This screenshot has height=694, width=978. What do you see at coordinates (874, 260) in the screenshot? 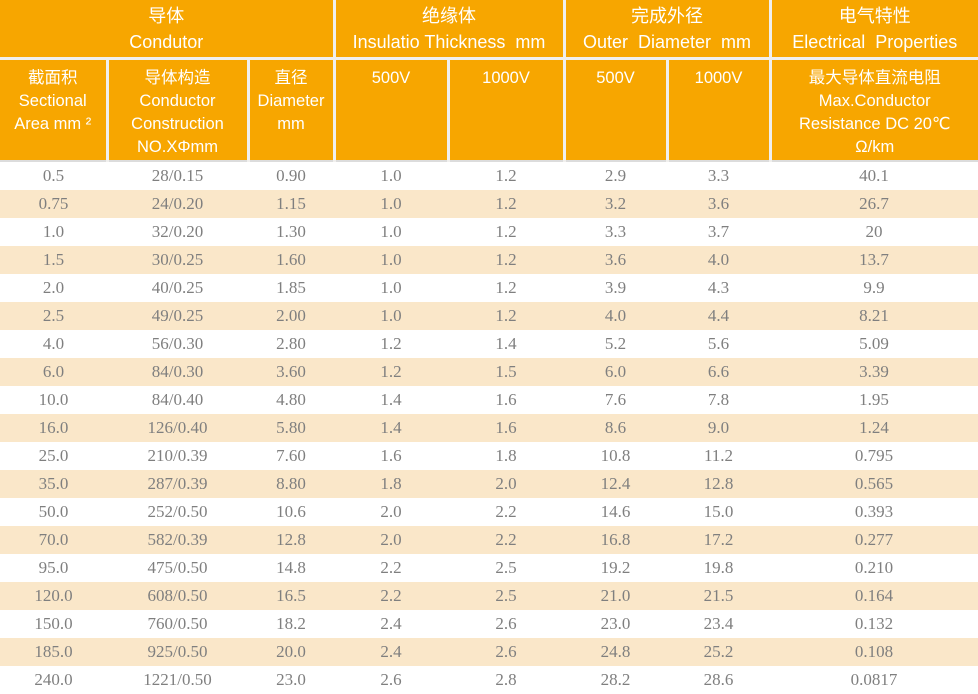
I see `table-cell: 13.7` at bounding box center [874, 260].